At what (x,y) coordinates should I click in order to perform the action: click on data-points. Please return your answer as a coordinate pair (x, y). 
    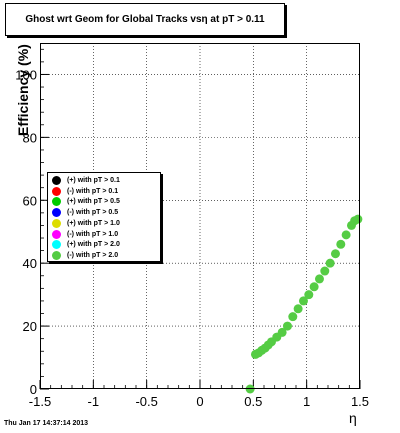
    Looking at the image, I should click on (304, 304).